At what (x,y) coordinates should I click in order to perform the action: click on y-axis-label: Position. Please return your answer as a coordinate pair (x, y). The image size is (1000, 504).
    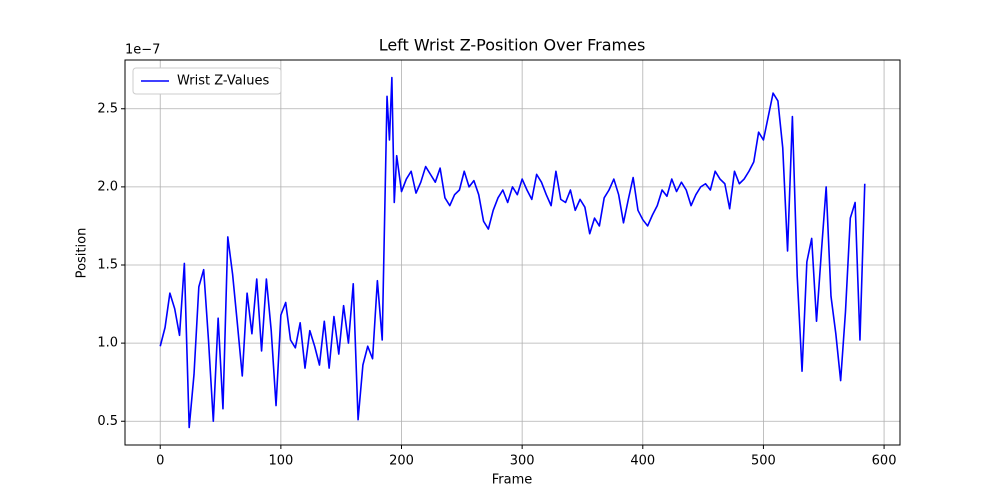
    Looking at the image, I should click on (82, 253).